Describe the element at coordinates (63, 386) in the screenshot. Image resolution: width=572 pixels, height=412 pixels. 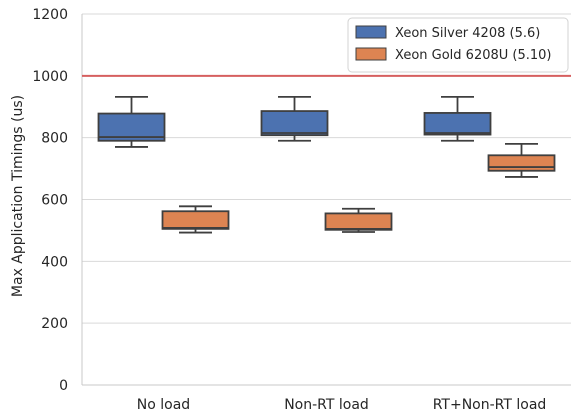
I see `y-tick-label: 0` at that location.